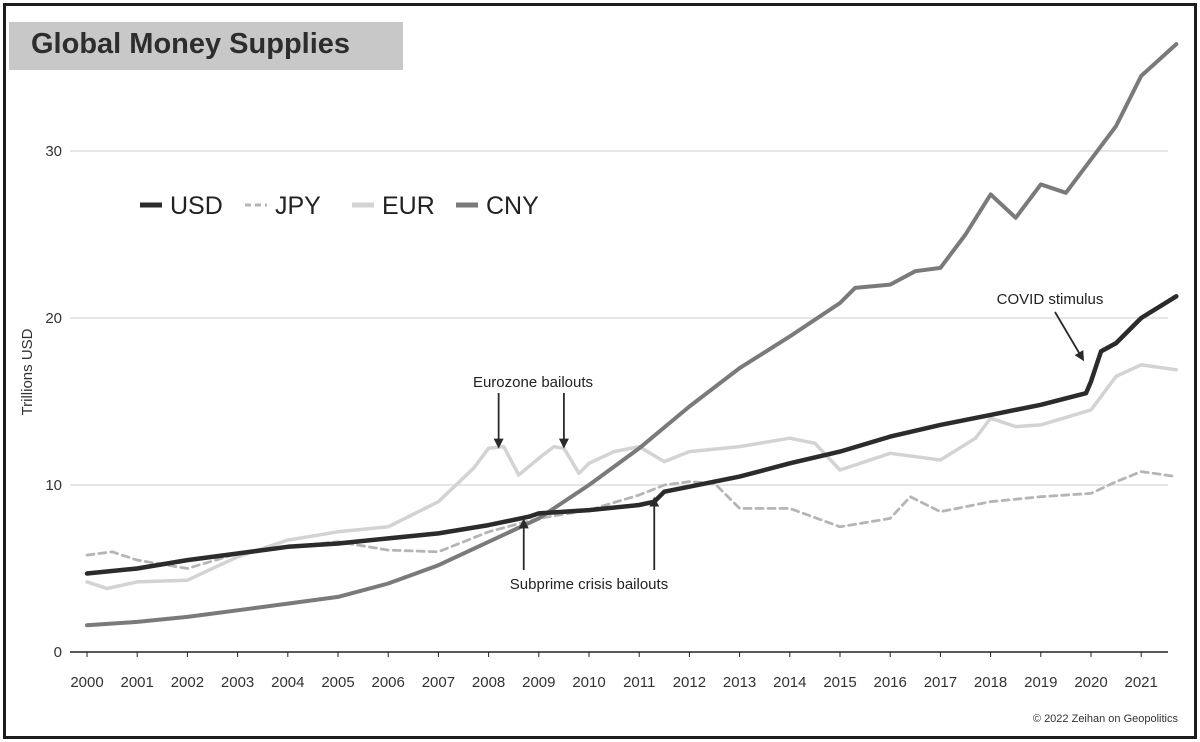  What do you see at coordinates (533, 382) in the screenshot?
I see `annotation-label: Eurozone bailouts` at bounding box center [533, 382].